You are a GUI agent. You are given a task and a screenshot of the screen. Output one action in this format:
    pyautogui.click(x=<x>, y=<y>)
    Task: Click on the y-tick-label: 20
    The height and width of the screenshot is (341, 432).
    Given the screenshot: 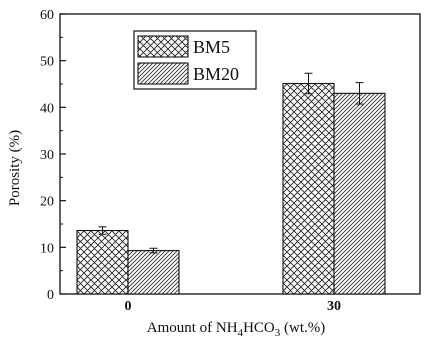 What is the action you would take?
    pyautogui.click(x=47, y=202)
    